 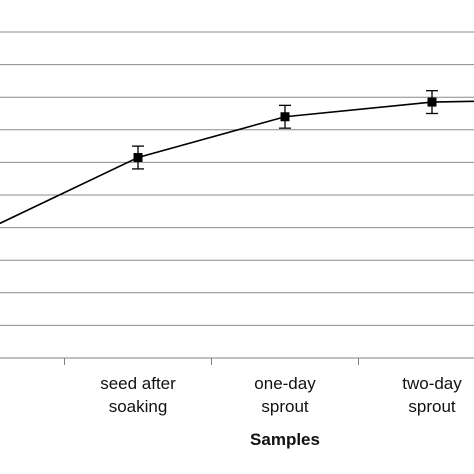 I want to click on x-tick-label: seed after soaking, so click(x=138, y=395).